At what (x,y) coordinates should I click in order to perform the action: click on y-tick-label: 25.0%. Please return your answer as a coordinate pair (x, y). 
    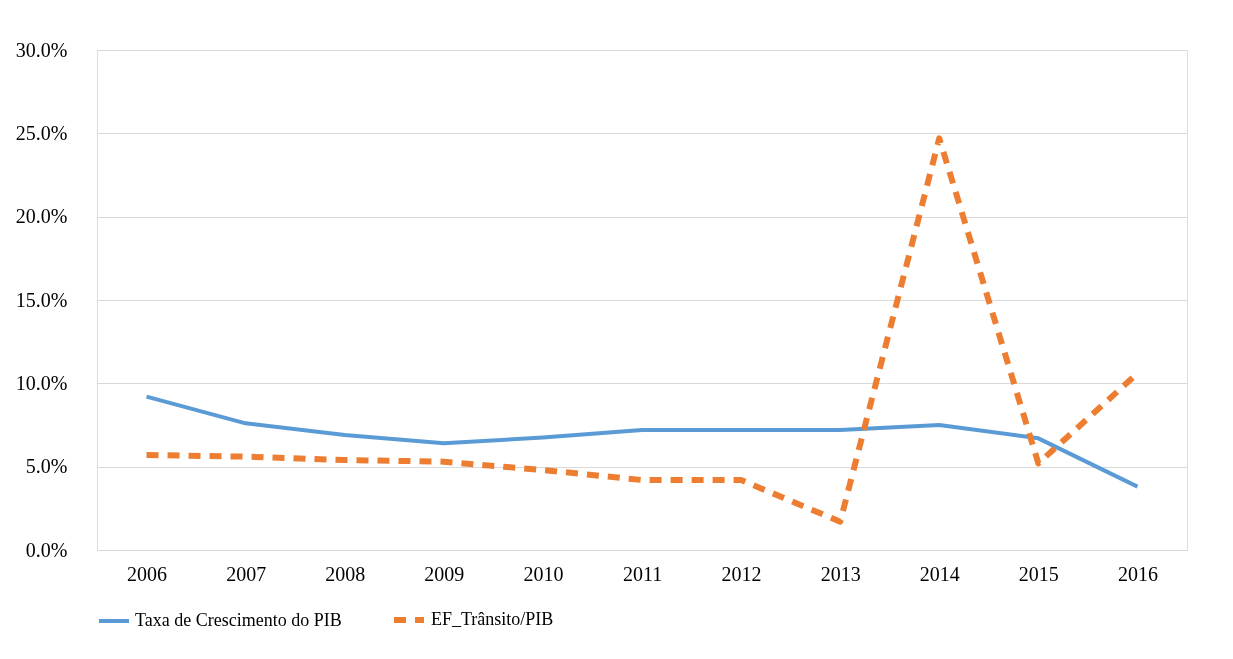
    Looking at the image, I should click on (41, 132).